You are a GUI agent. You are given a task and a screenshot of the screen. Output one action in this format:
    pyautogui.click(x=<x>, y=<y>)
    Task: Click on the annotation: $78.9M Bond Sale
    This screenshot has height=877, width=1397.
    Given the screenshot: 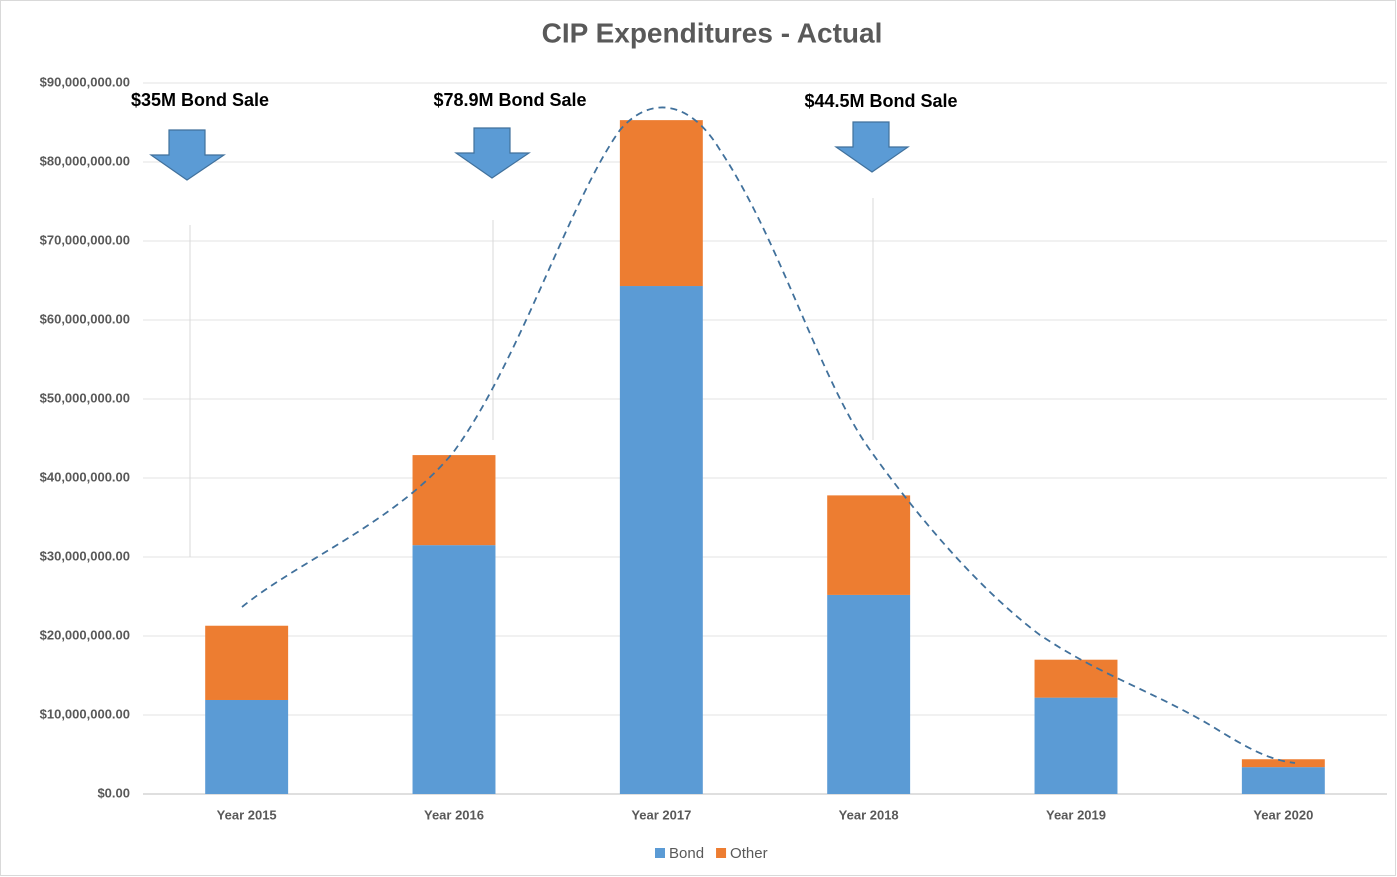 What is the action you would take?
    pyautogui.click(x=509, y=100)
    